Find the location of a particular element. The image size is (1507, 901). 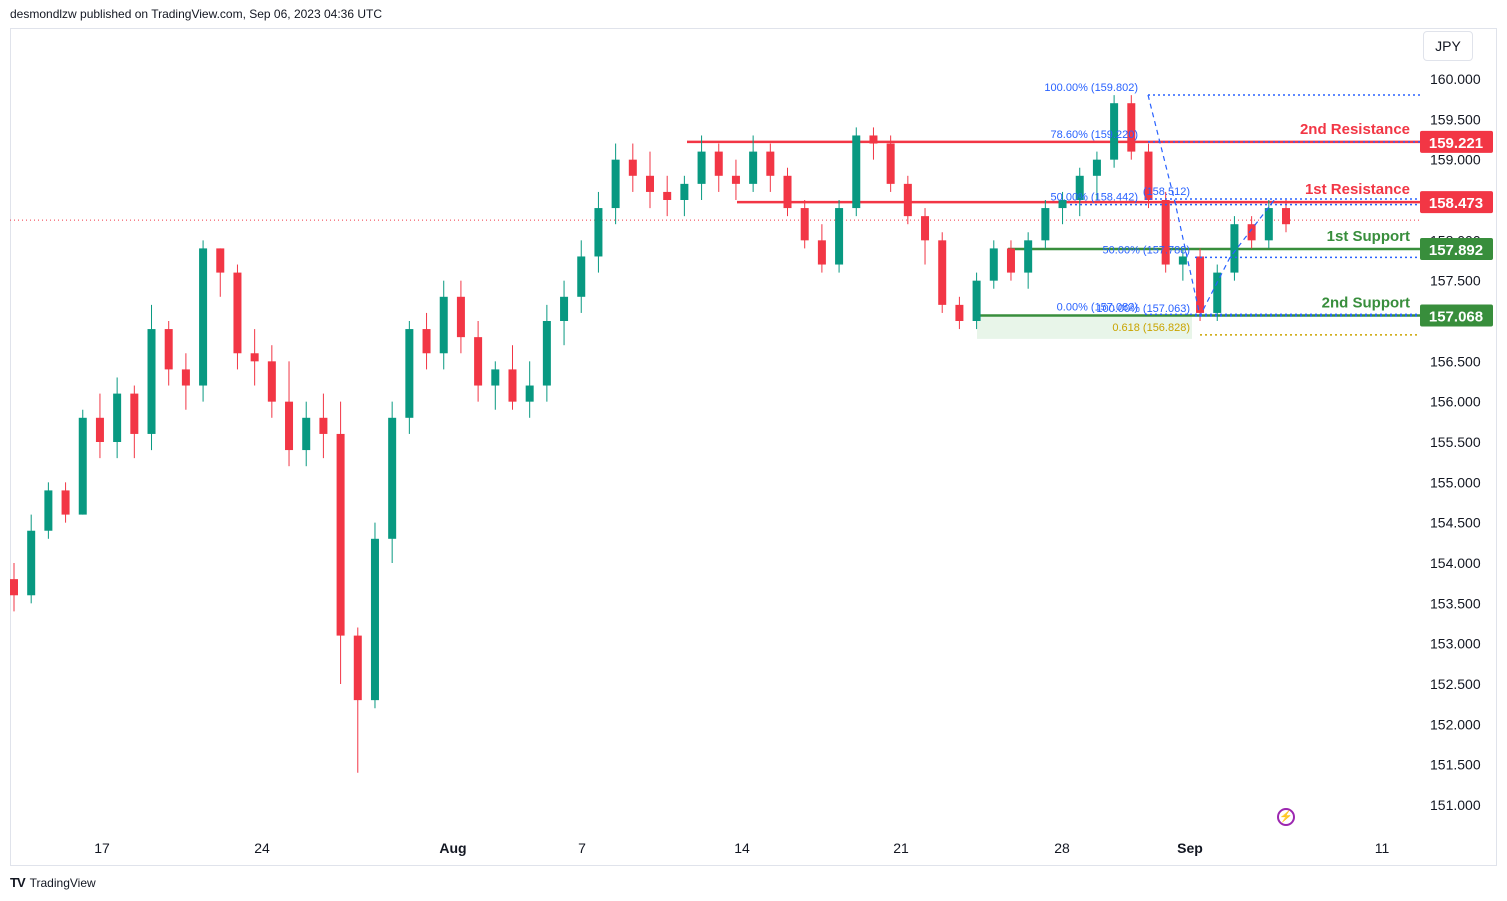

x-tick-label: Sep is located at coordinates (1190, 848).